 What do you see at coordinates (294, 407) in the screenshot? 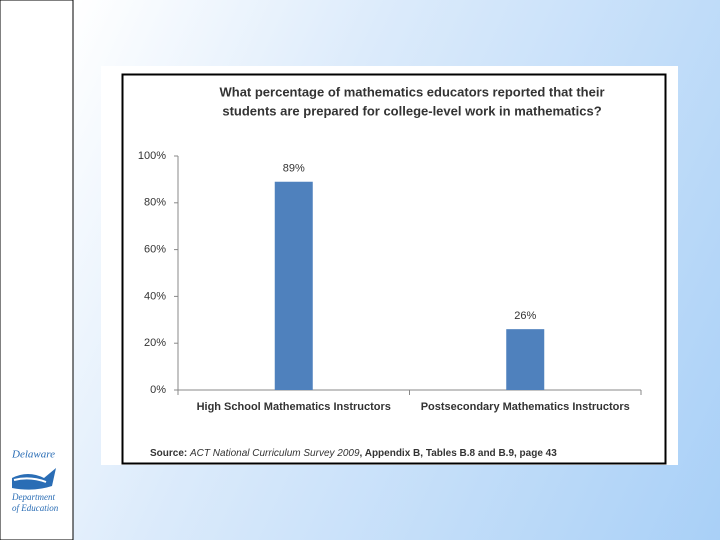
I see `x-tick-label: High School Mathematics Instructors` at bounding box center [294, 407].